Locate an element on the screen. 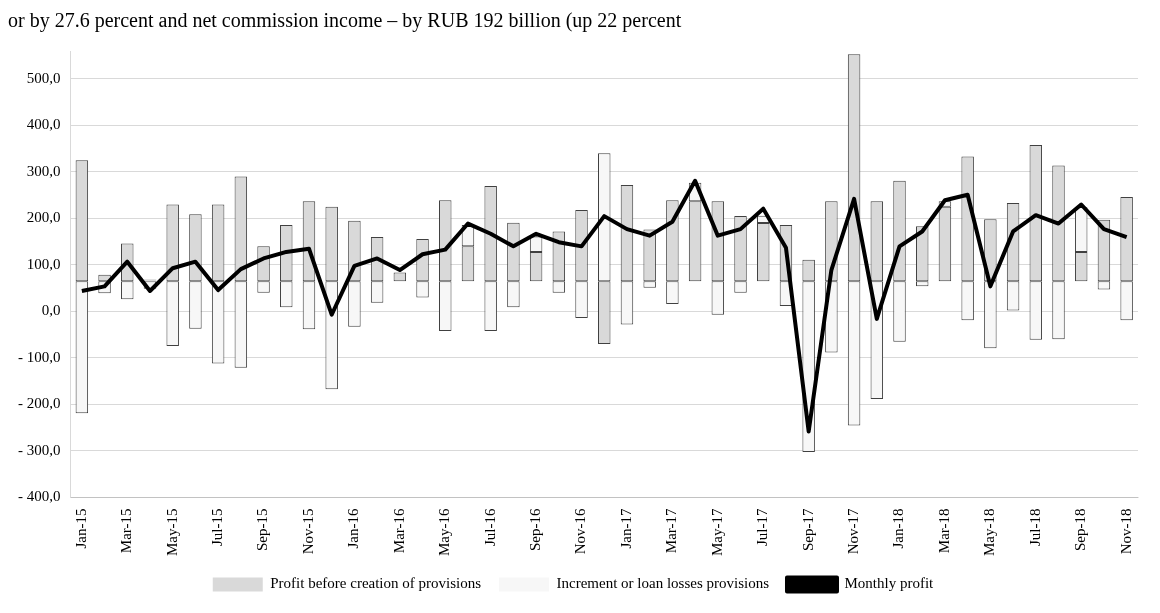 The height and width of the screenshot is (613, 1160). legend-label: Increment or loan losses provisions is located at coordinates (663, 583).